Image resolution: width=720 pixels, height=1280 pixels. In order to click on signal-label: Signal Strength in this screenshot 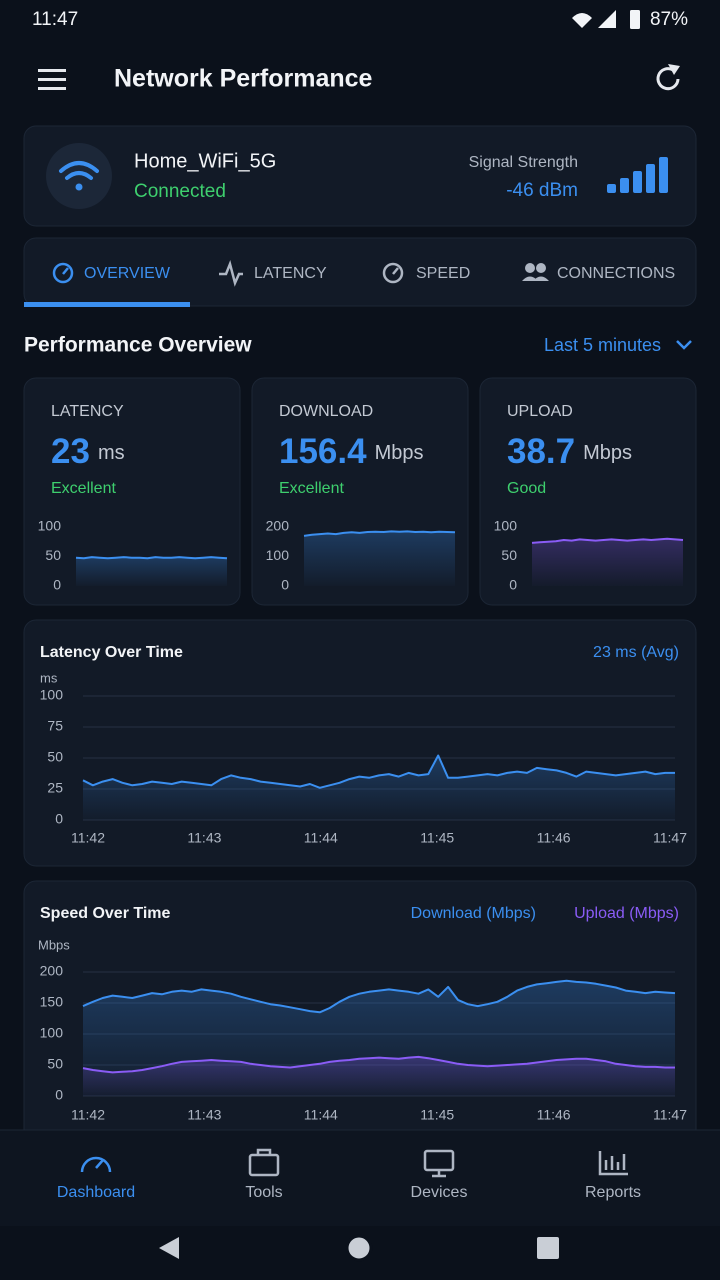, I will do `click(523, 162)`.